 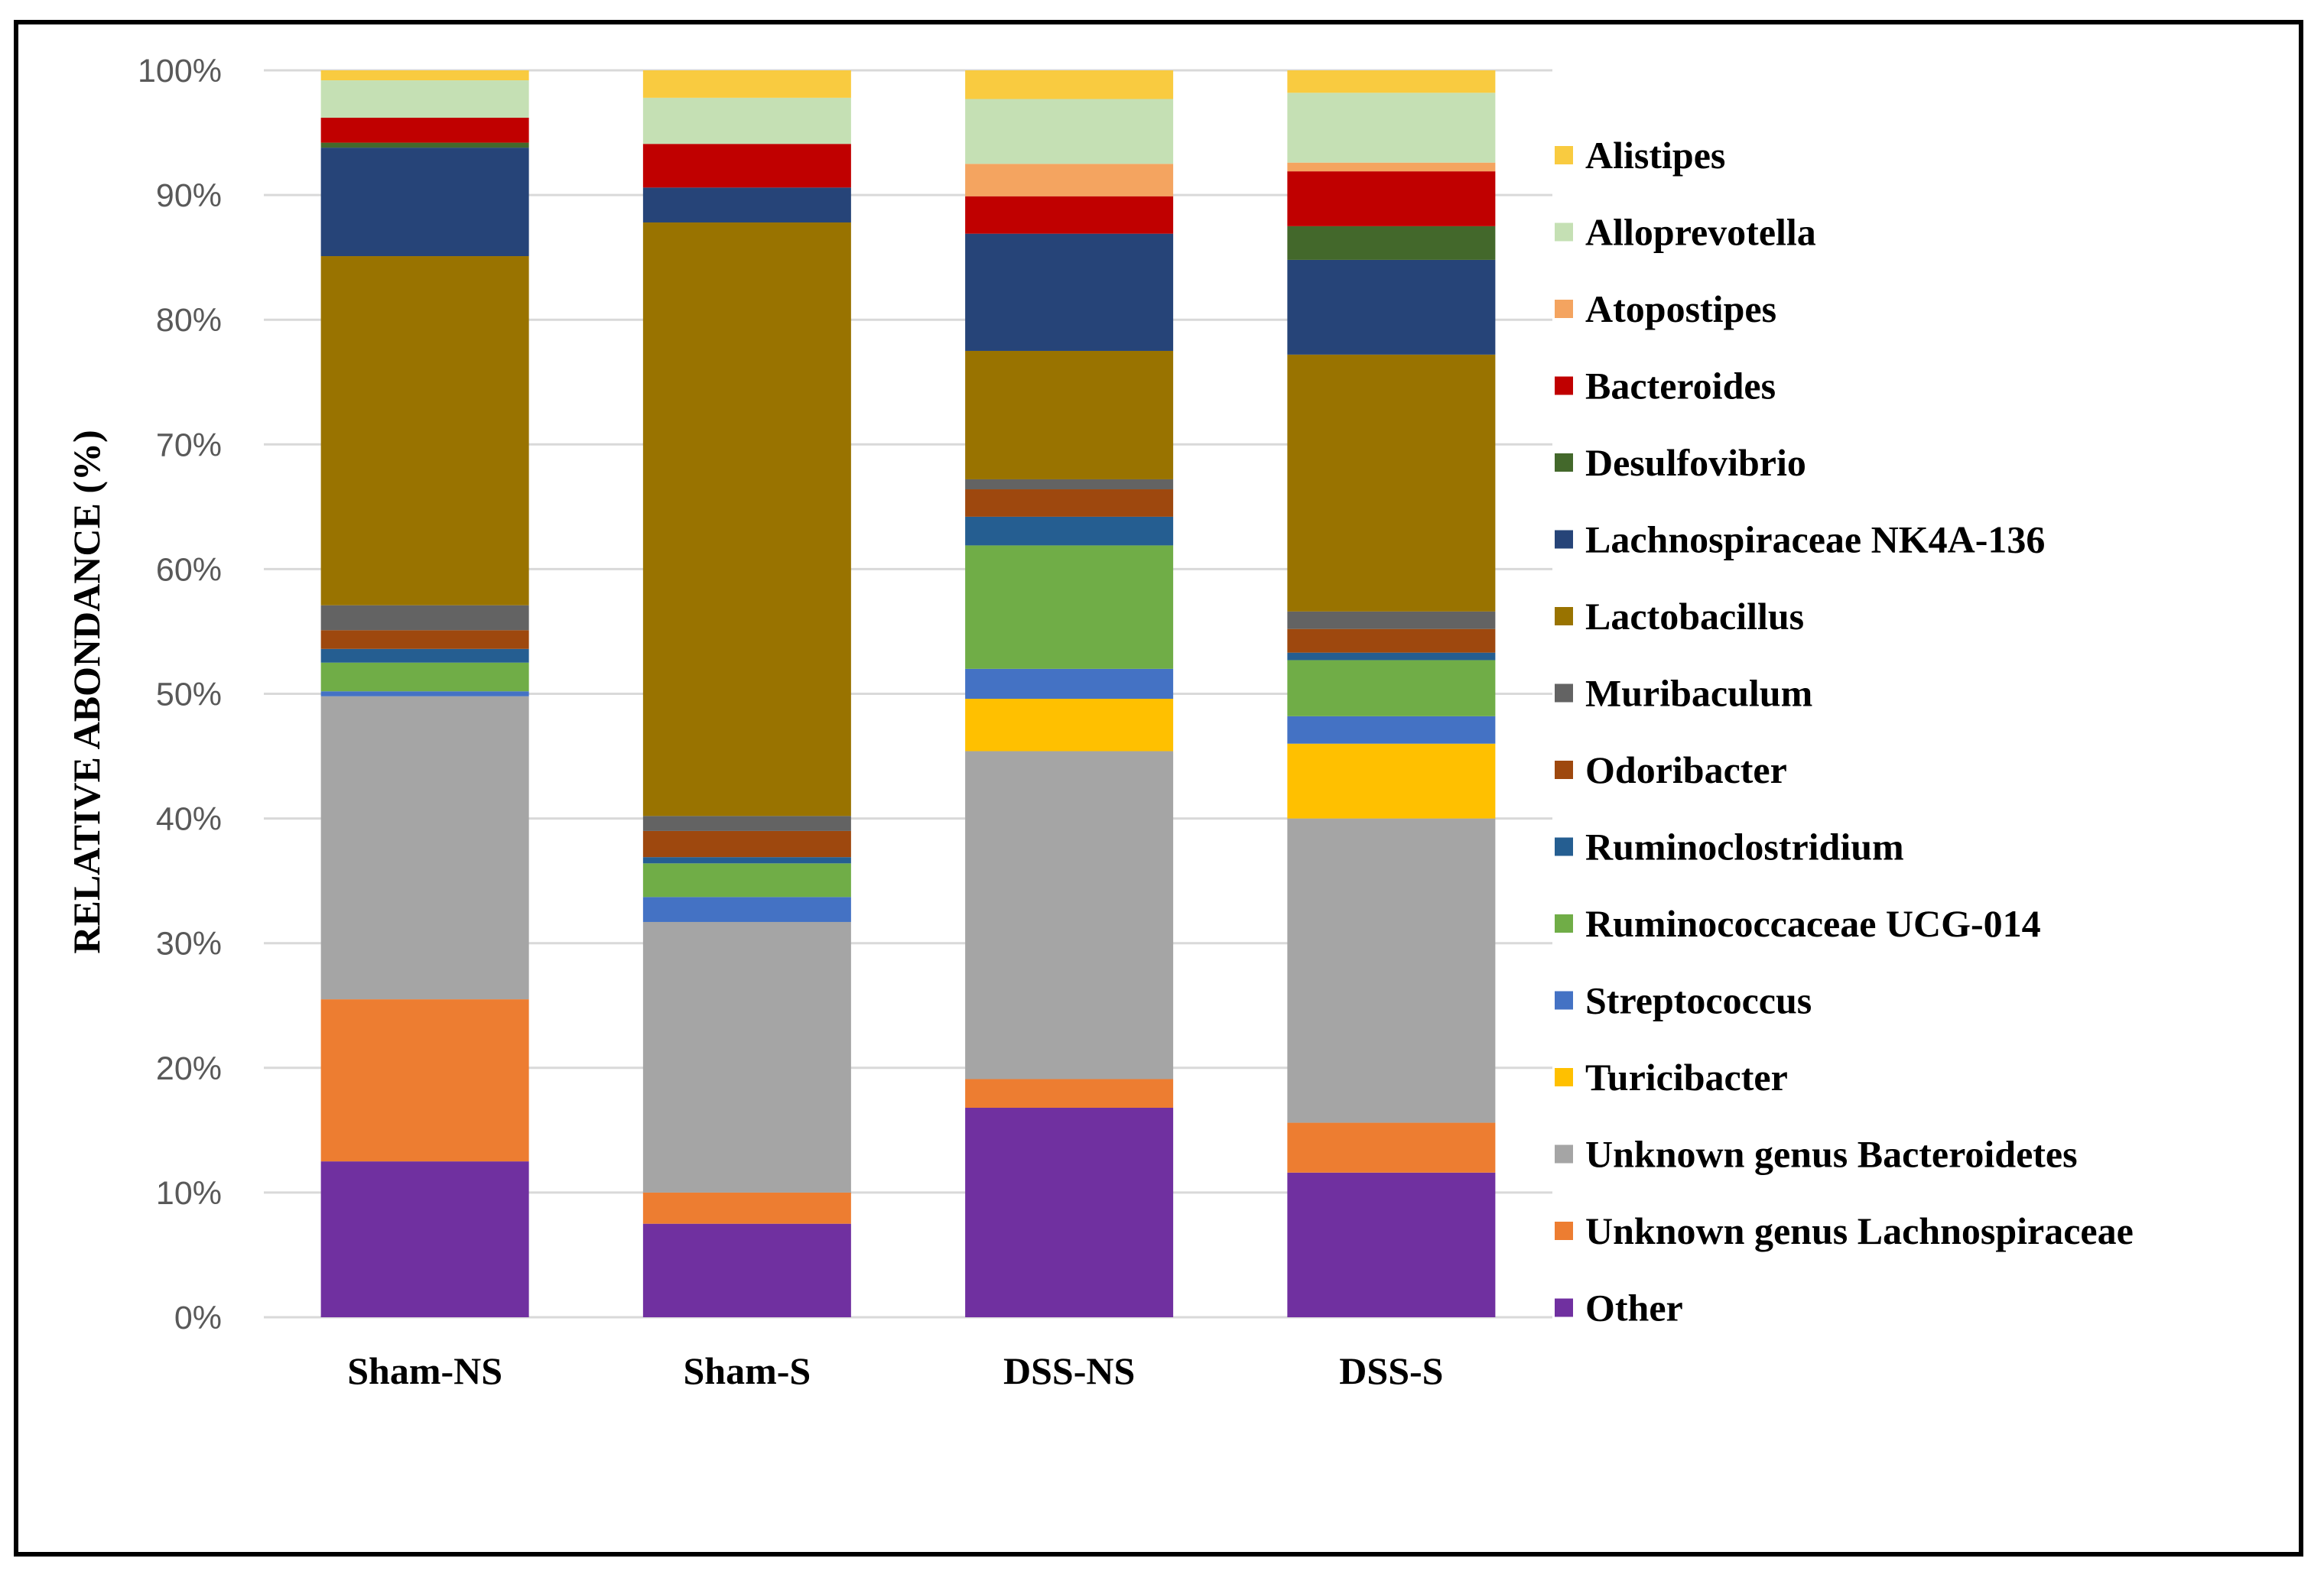 I want to click on y-tick-label: 50%, so click(x=189, y=695).